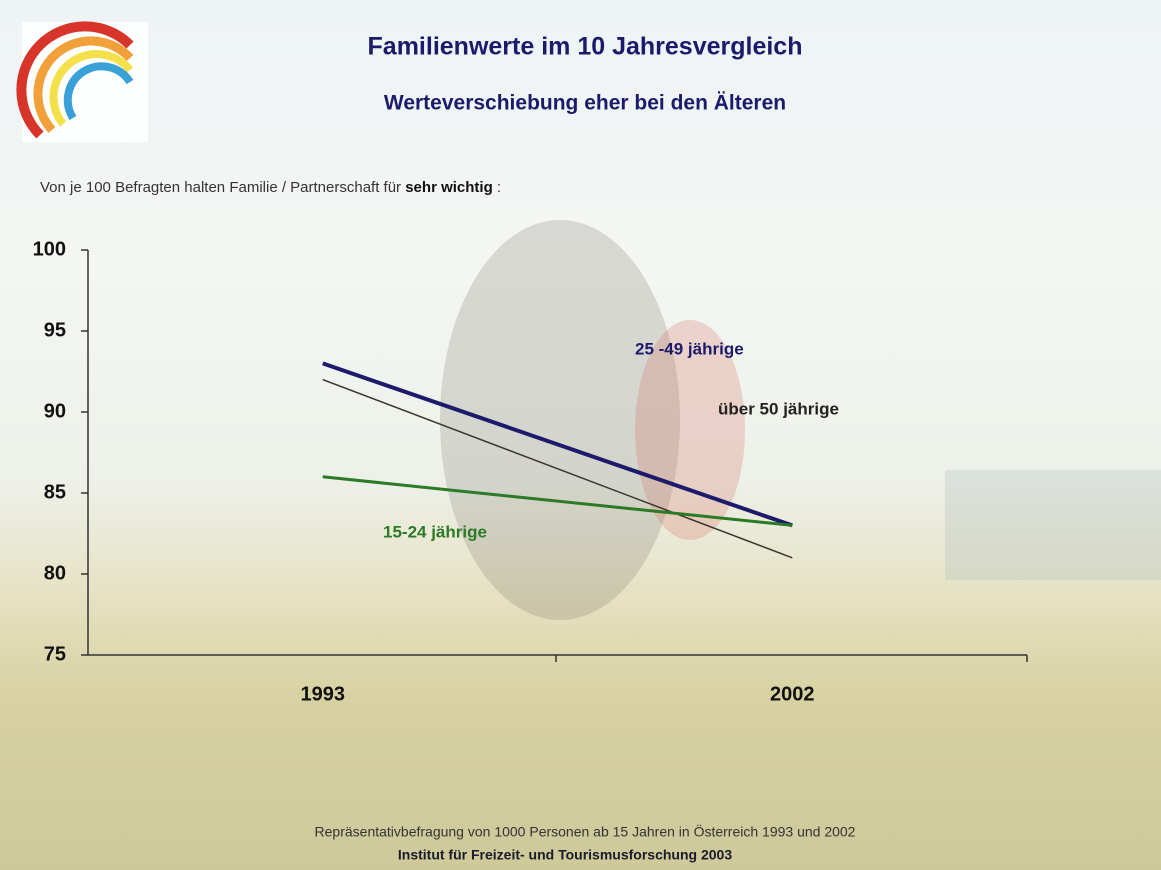  I want to click on series-label: über 50 jährige, so click(778, 408).